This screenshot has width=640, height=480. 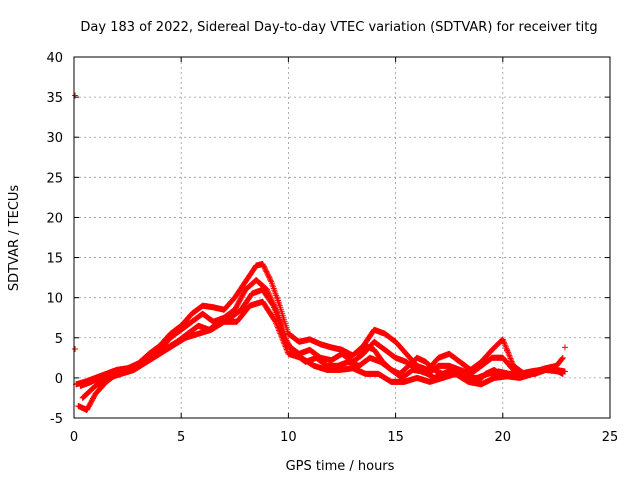 I want to click on y-tick-label: 40, so click(x=54, y=58).